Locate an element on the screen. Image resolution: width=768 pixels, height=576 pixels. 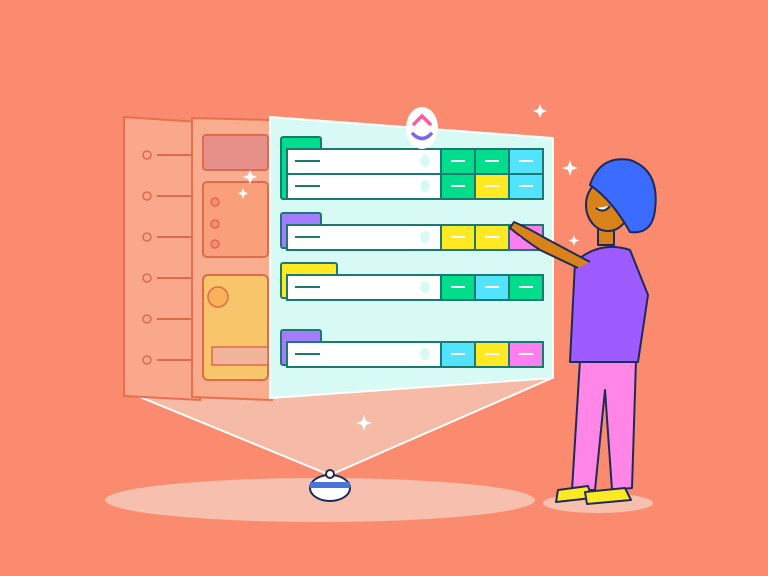
task-board is located at coordinates (412, 252).